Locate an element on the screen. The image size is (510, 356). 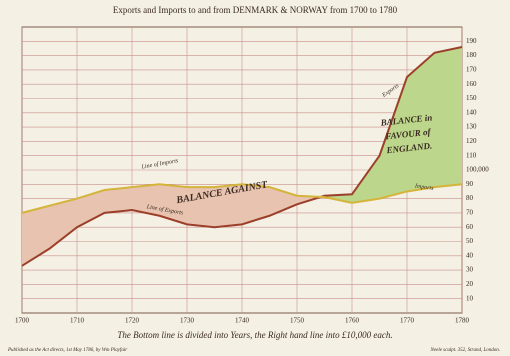
y-tick-label: 140 is located at coordinates (471, 112).